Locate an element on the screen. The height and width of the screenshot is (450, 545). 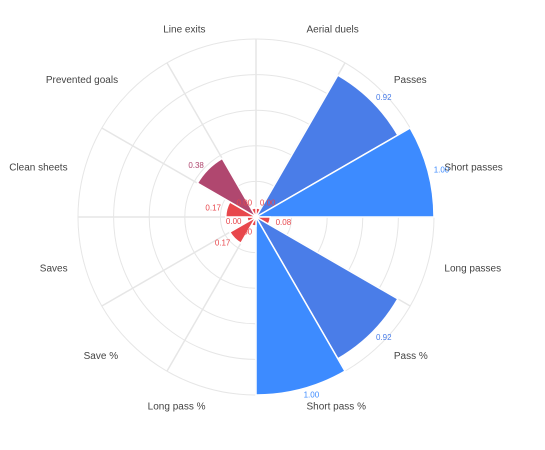
slice-save-pct is located at coordinates (243, 229).